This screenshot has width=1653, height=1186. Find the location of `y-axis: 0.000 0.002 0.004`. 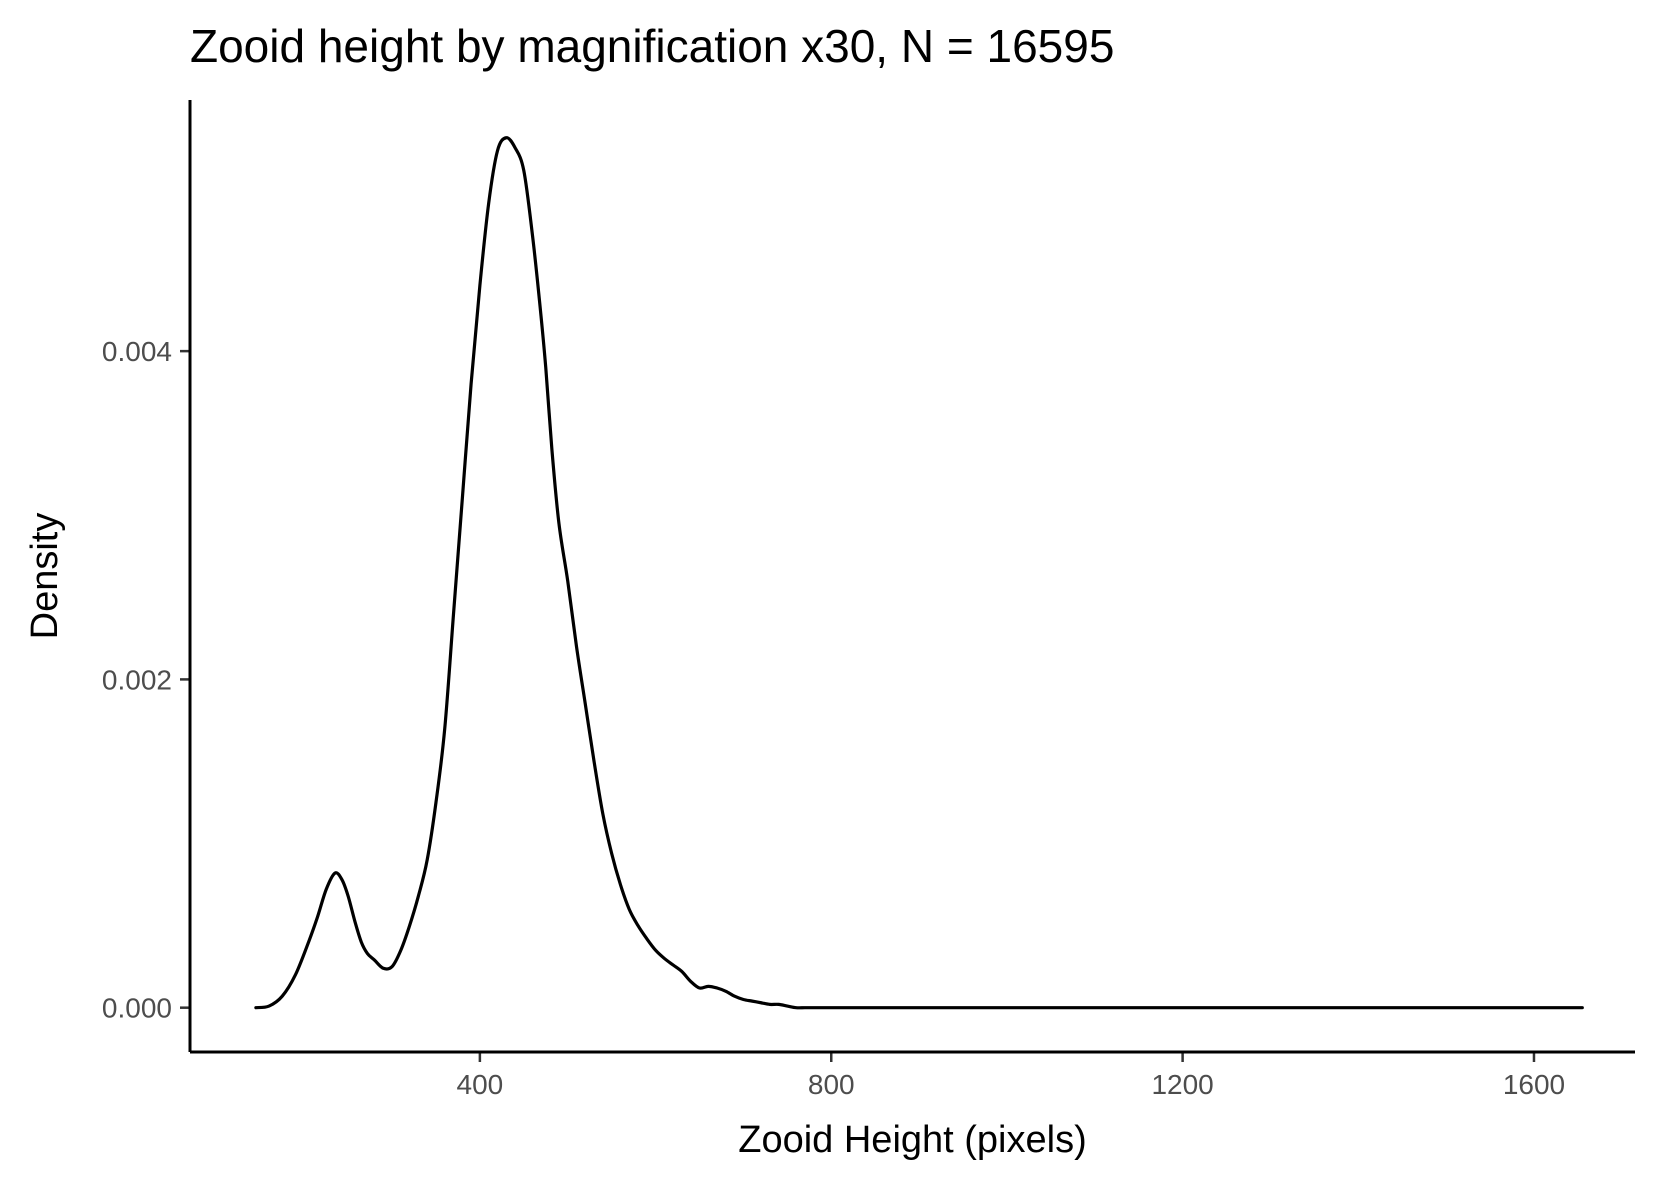

y-axis: 0.000 0.002 0.004 is located at coordinates (146, 680).